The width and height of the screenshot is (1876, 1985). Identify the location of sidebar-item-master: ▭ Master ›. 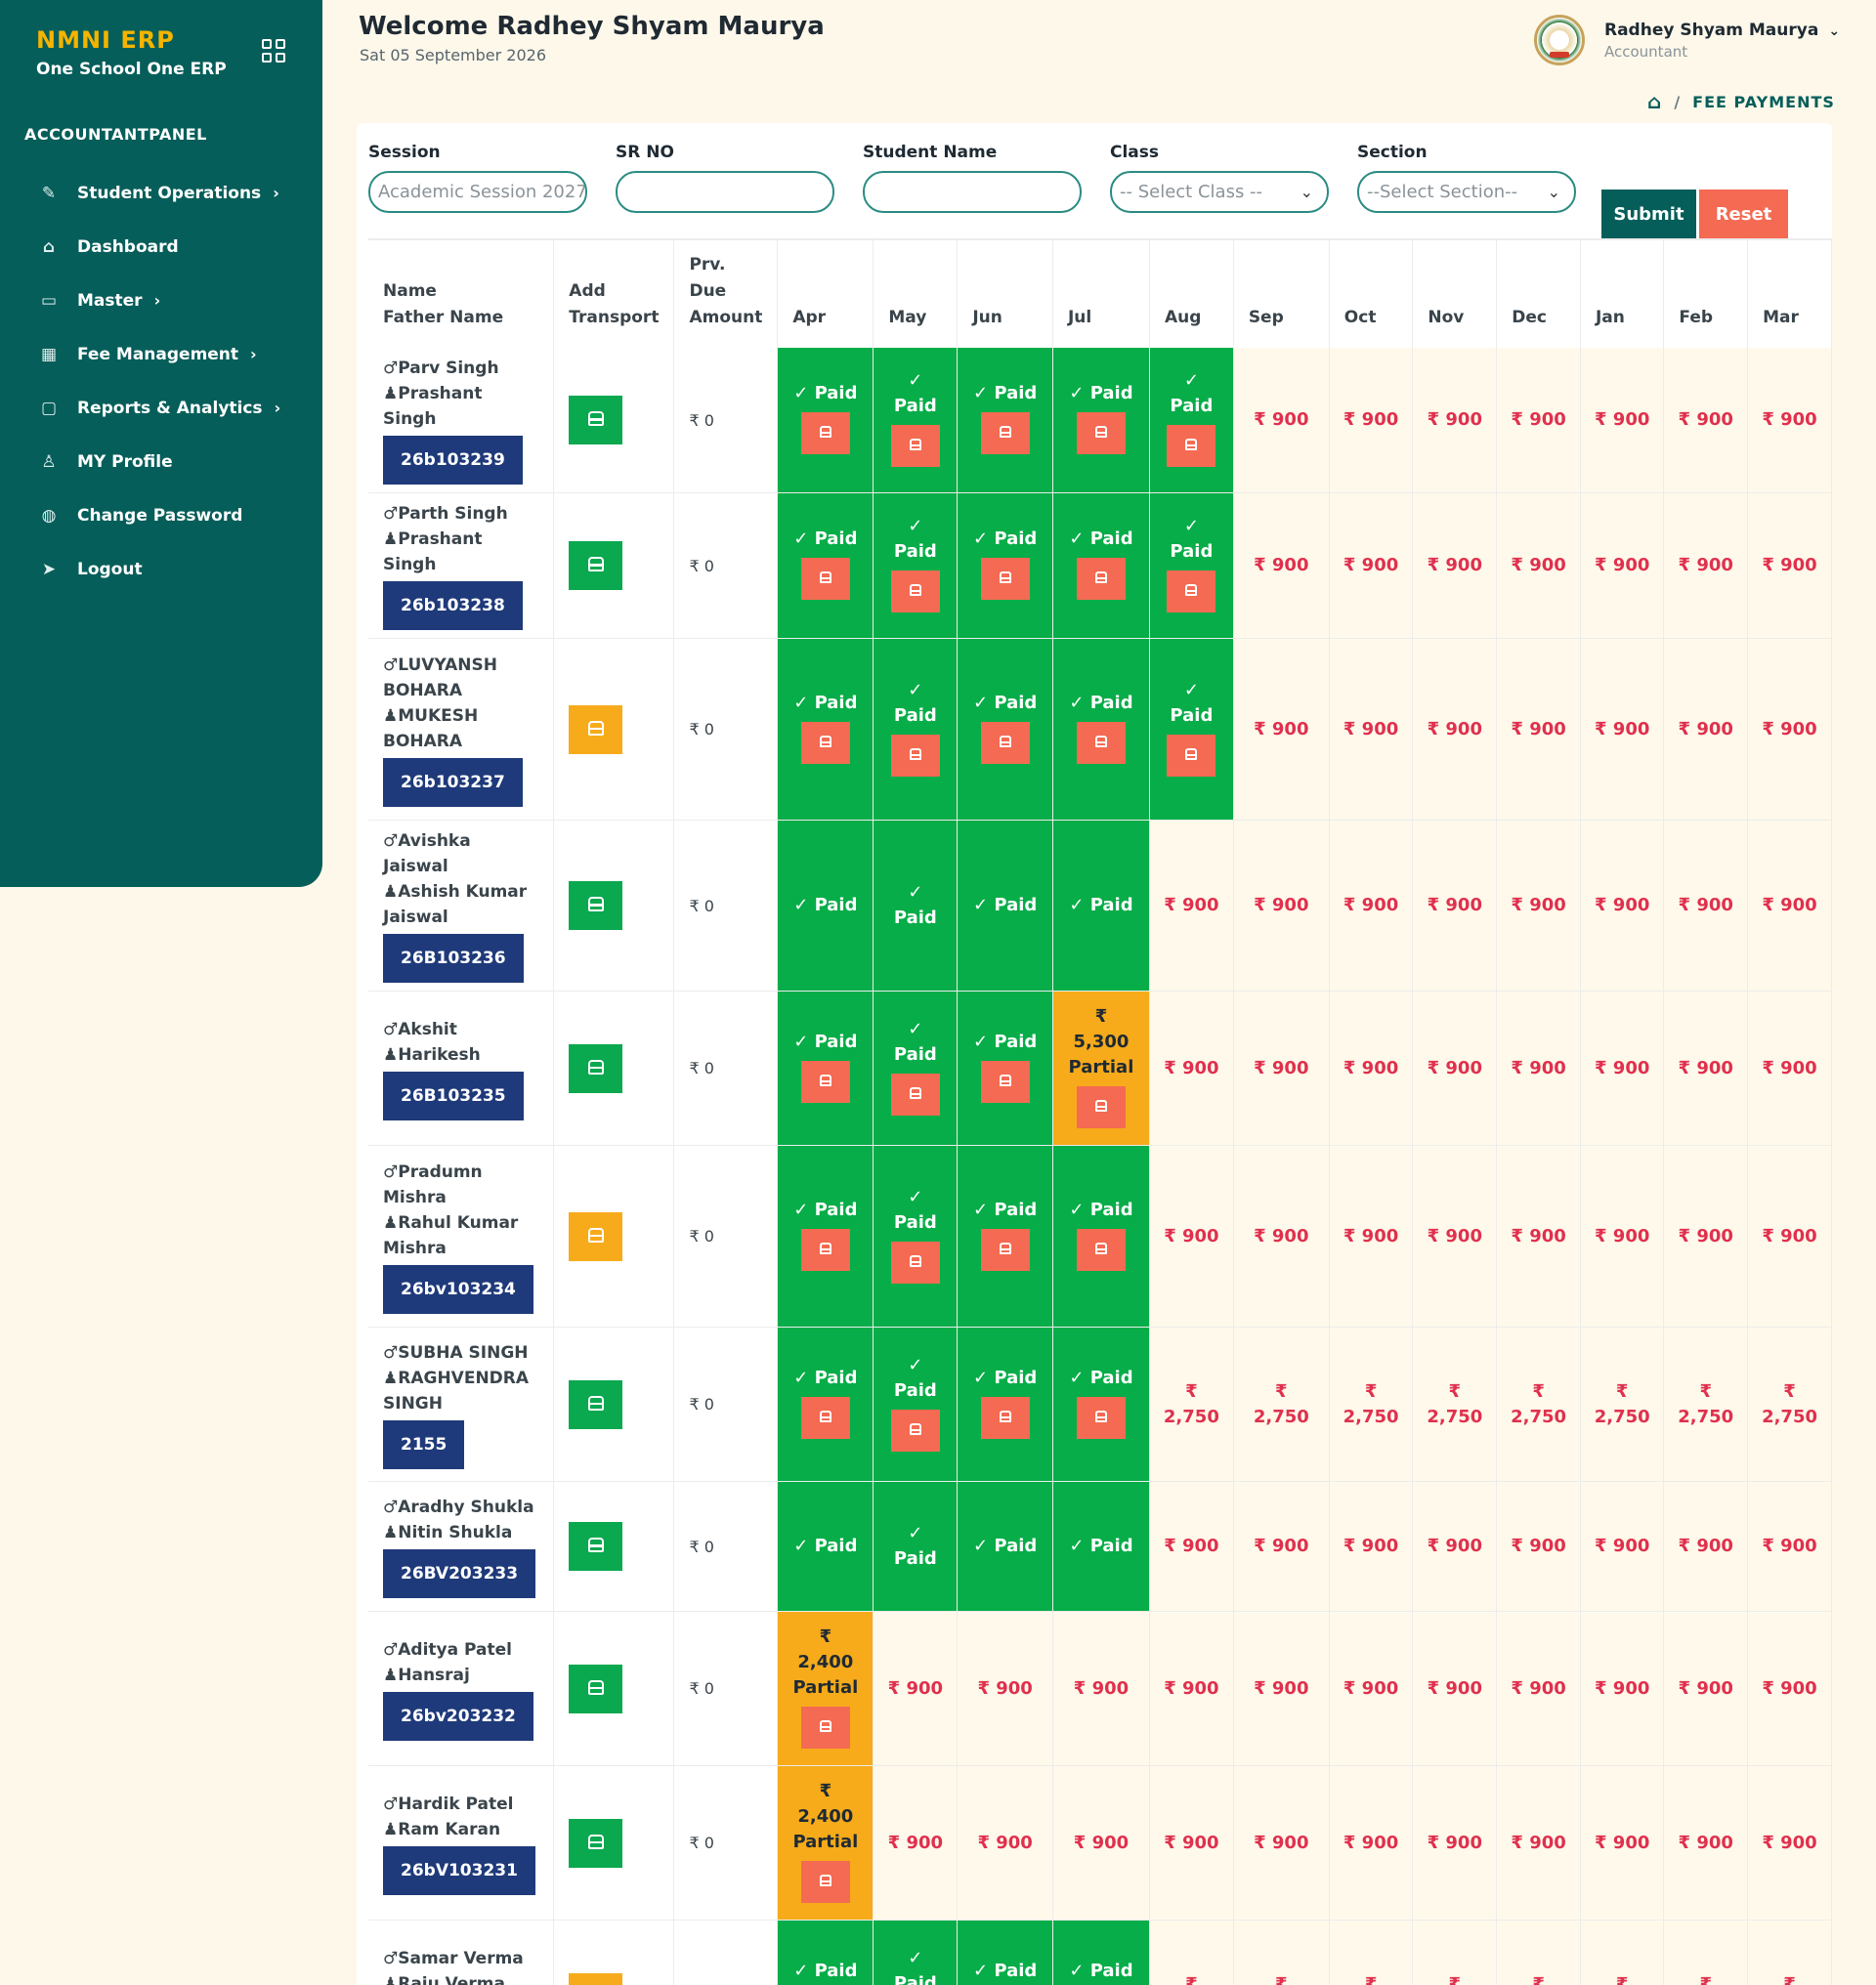
(161, 301).